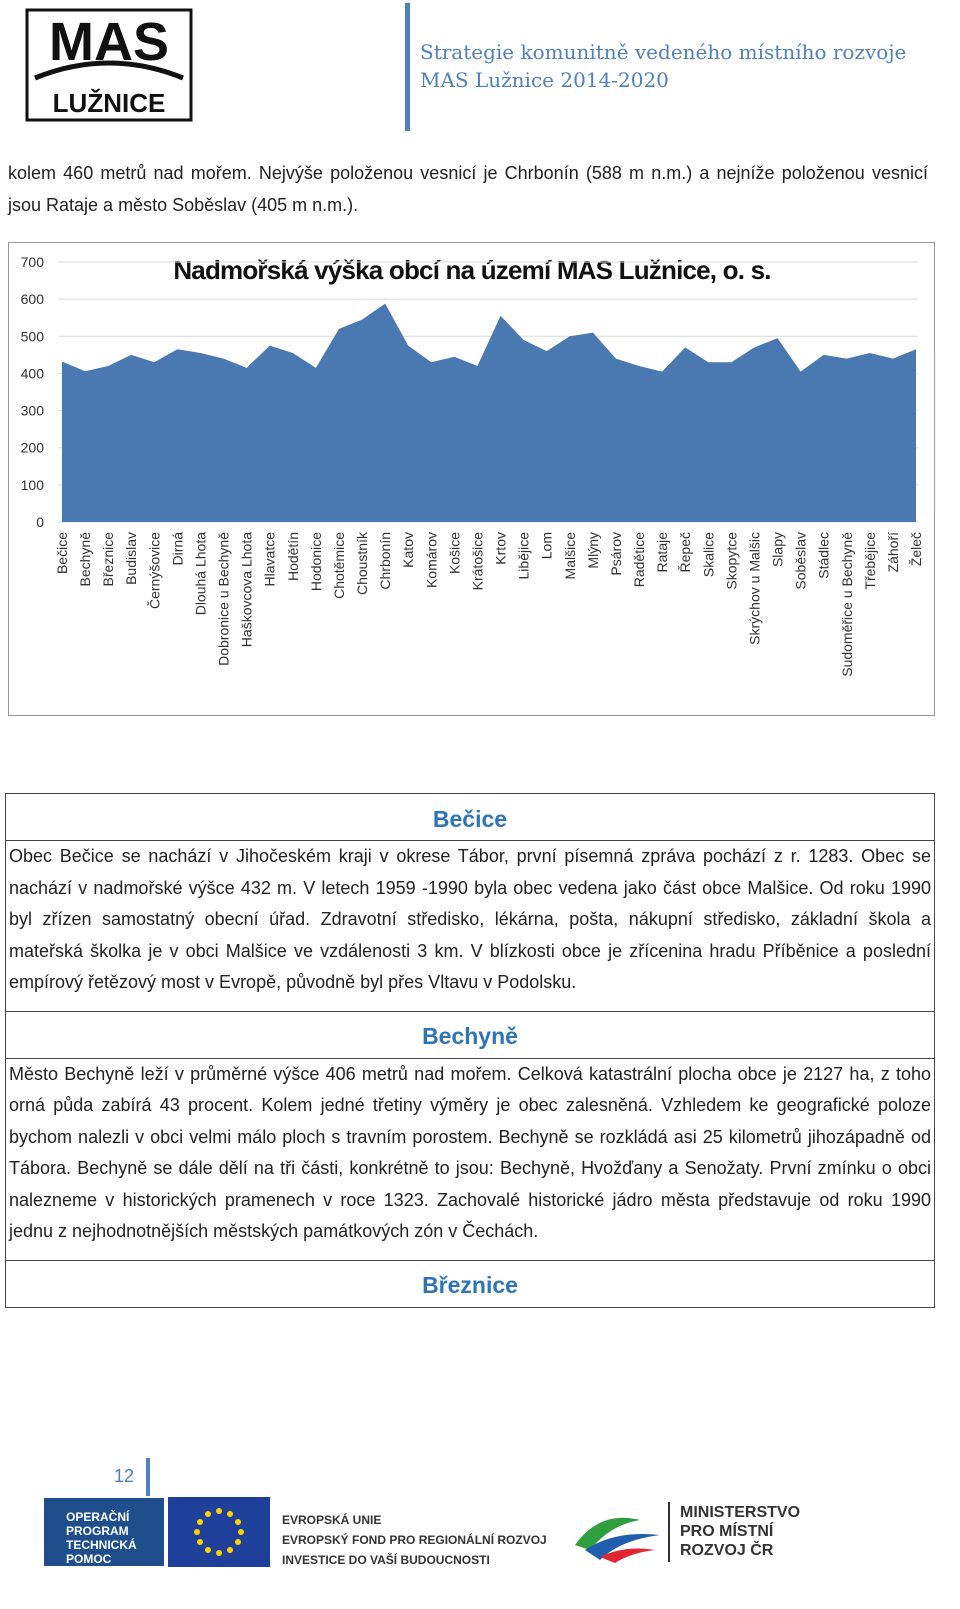 The image size is (960, 1609). Describe the element at coordinates (154, 570) in the screenshot. I see `x-tick-label: Černýšovice` at that location.